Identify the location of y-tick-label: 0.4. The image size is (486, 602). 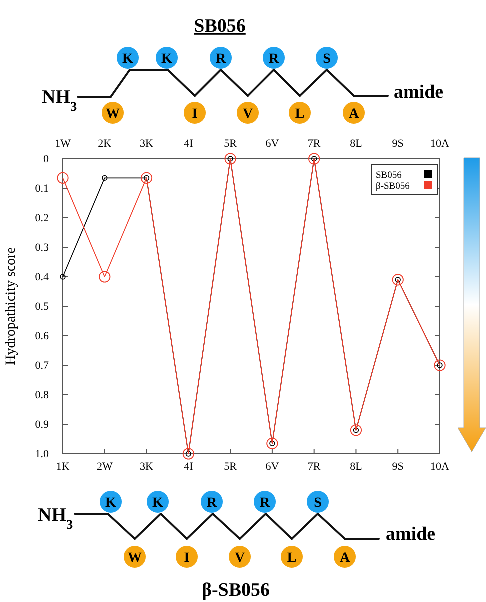
(42, 278).